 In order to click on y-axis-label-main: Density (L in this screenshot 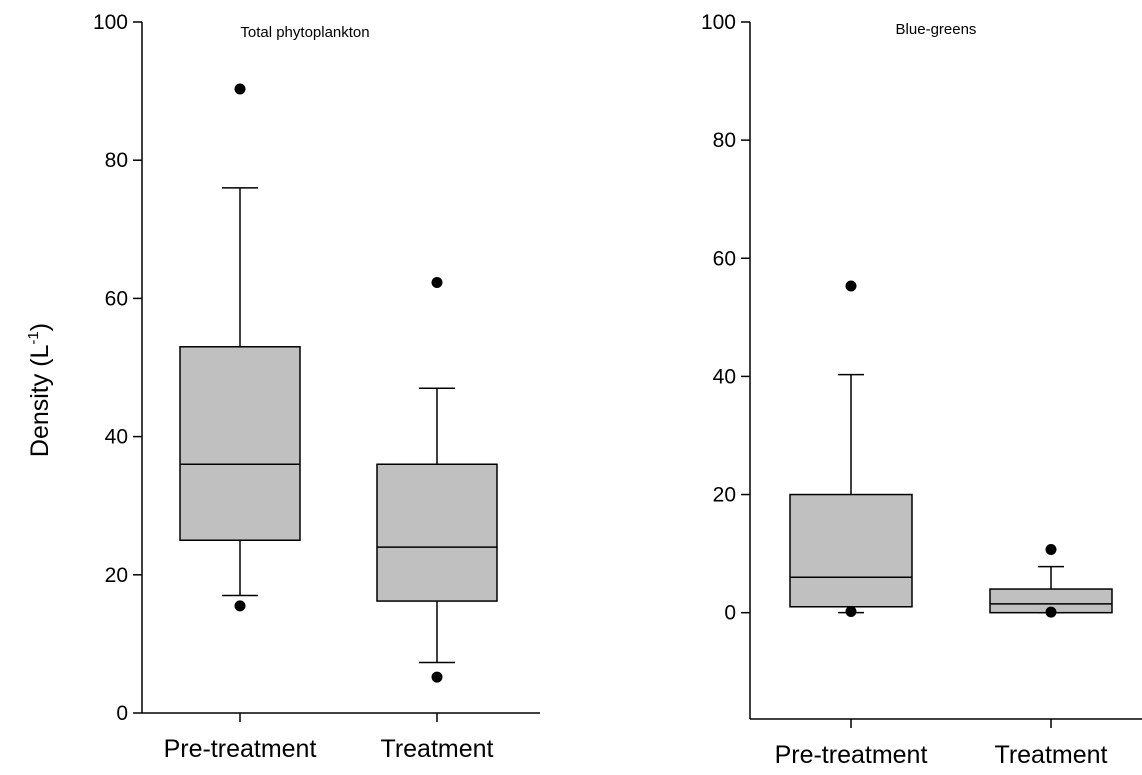, I will do `click(40, 400)`.